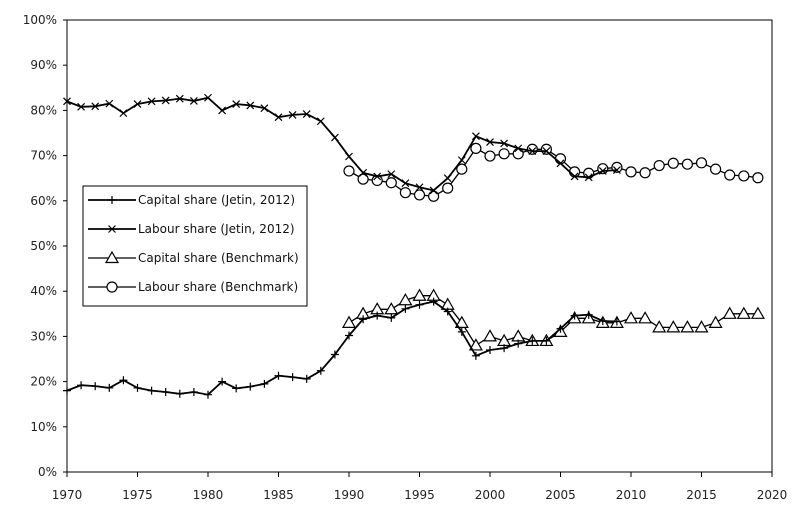 This screenshot has height=519, width=800. What do you see at coordinates (195, 246) in the screenshot?
I see `legend-box` at bounding box center [195, 246].